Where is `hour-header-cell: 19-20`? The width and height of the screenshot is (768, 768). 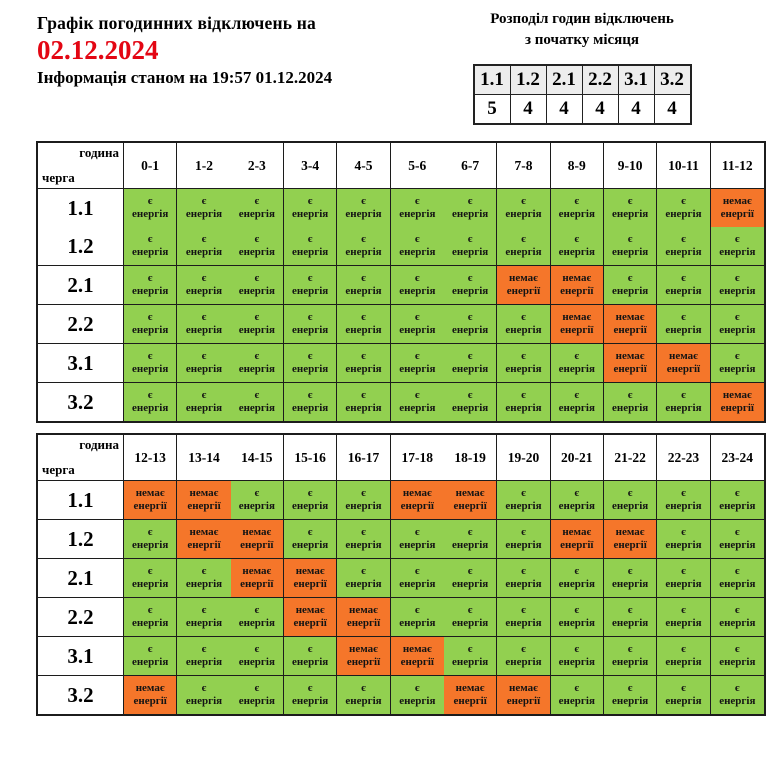
hour-header-cell: 19-20 is located at coordinates (524, 458).